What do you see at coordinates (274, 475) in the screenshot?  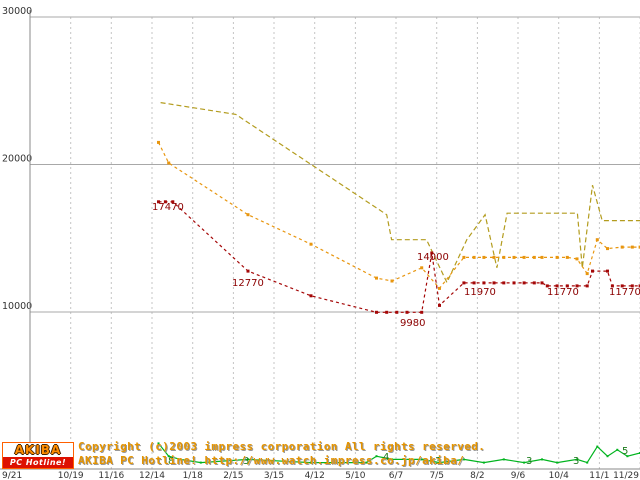 I see `x-axis-label: 3/15` at bounding box center [274, 475].